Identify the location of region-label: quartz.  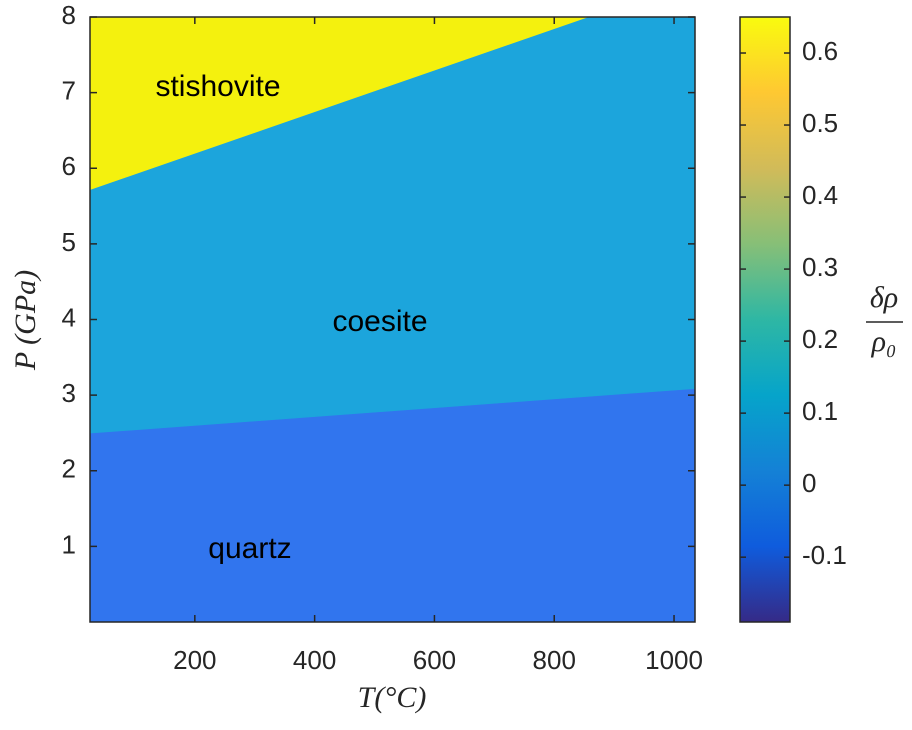
(249, 548).